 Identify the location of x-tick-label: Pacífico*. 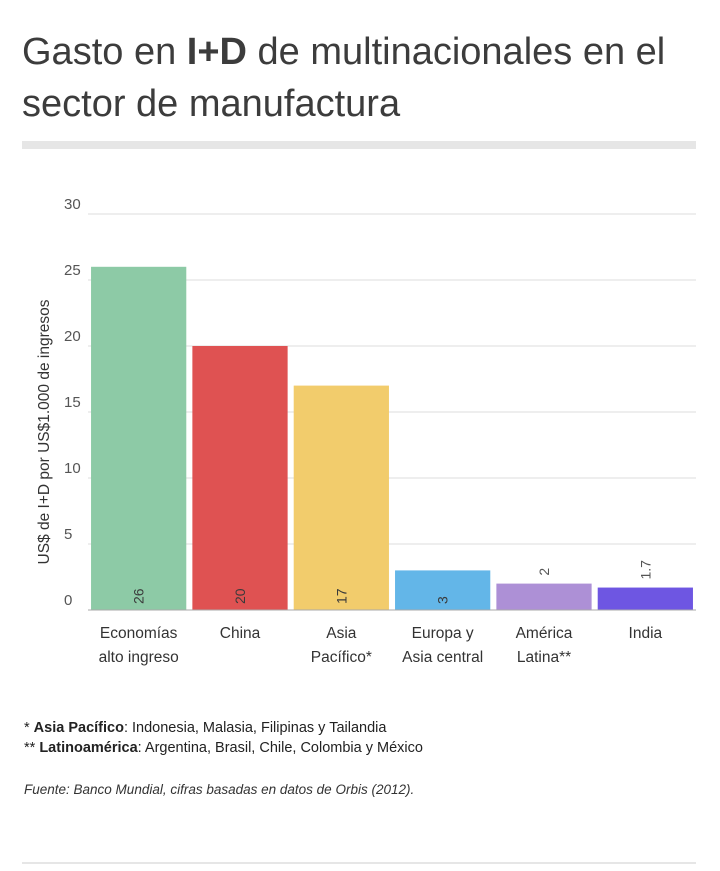
(341, 657).